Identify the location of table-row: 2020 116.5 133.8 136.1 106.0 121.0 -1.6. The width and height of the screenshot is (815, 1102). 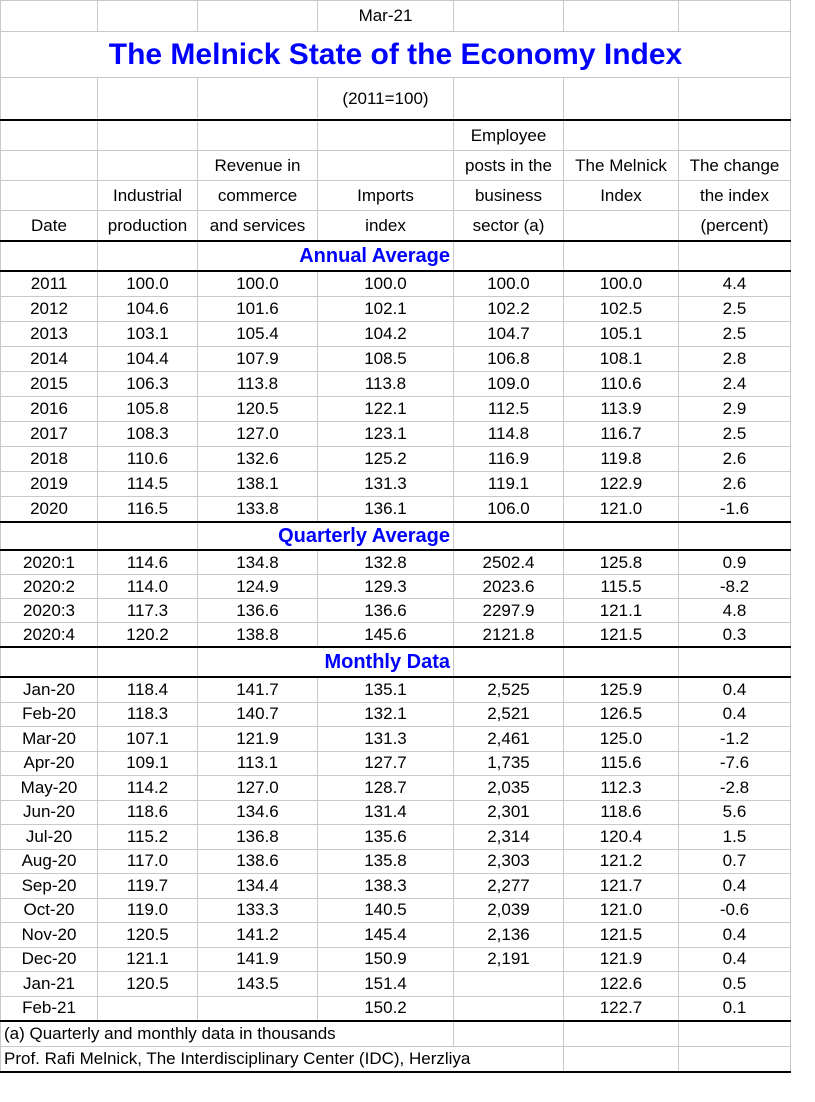
(395, 509).